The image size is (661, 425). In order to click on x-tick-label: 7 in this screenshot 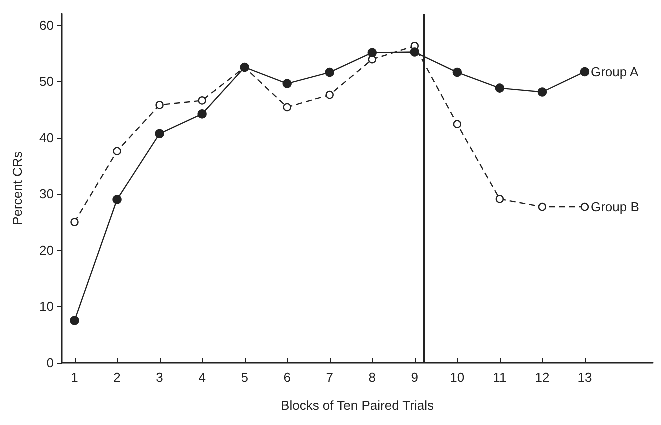, I will do `click(330, 377)`.